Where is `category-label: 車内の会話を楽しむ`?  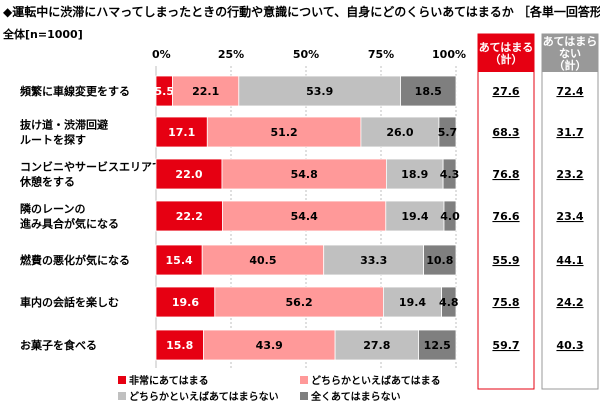 category-label: 車内の会話を楽しむ is located at coordinates (69, 302).